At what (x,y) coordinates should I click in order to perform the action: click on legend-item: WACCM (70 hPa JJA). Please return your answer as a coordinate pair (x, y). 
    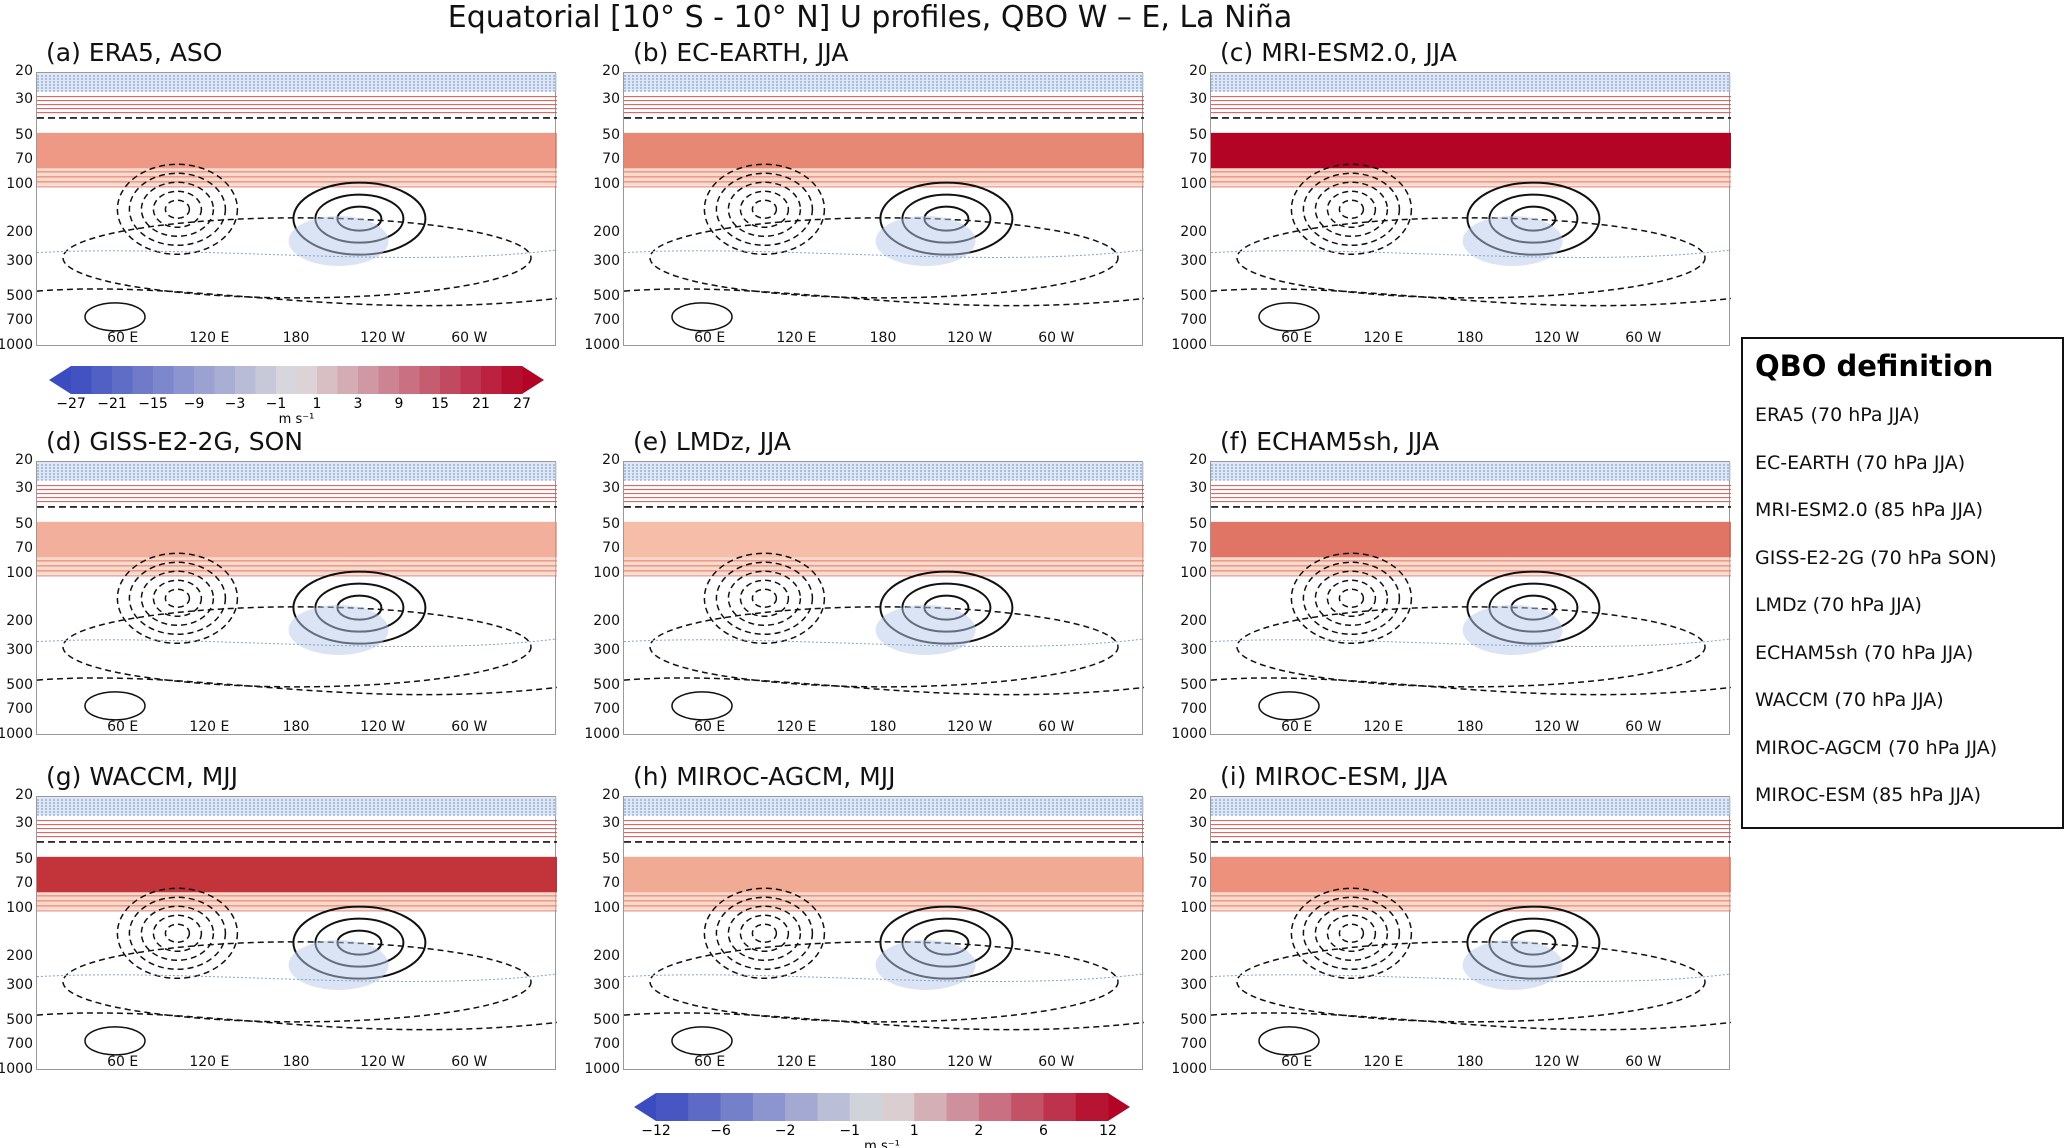
    Looking at the image, I should click on (1849, 700).